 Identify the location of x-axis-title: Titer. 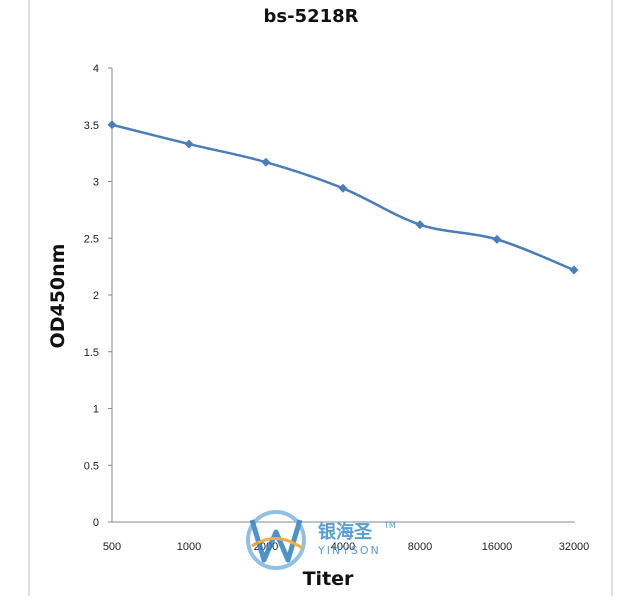
(328, 579).